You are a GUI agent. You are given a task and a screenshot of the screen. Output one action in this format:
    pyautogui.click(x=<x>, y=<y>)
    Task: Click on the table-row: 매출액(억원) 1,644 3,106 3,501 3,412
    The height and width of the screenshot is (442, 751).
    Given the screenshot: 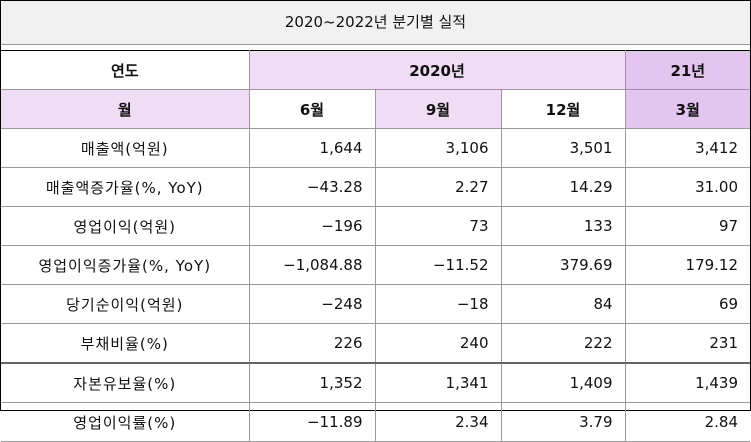 What is the action you would take?
    pyautogui.click(x=376, y=148)
    